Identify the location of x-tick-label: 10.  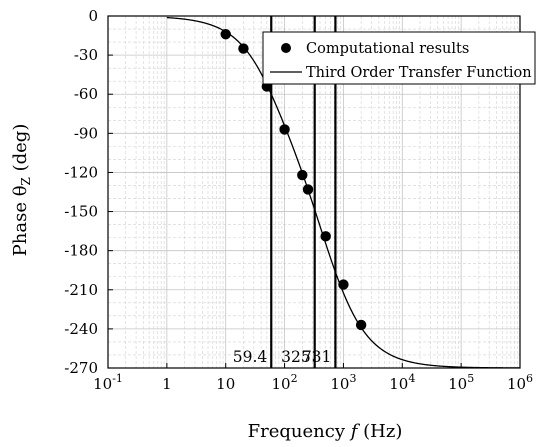
(225, 384).